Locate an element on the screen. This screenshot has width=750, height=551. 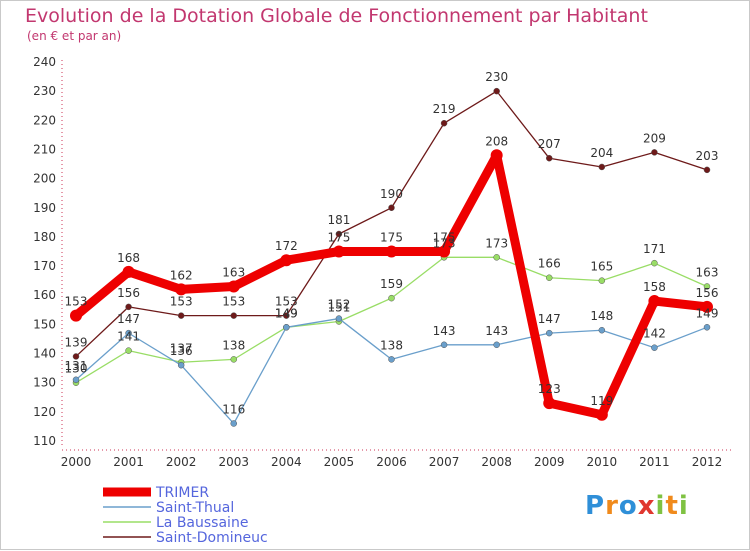
logo-letter: i is located at coordinates (660, 506).